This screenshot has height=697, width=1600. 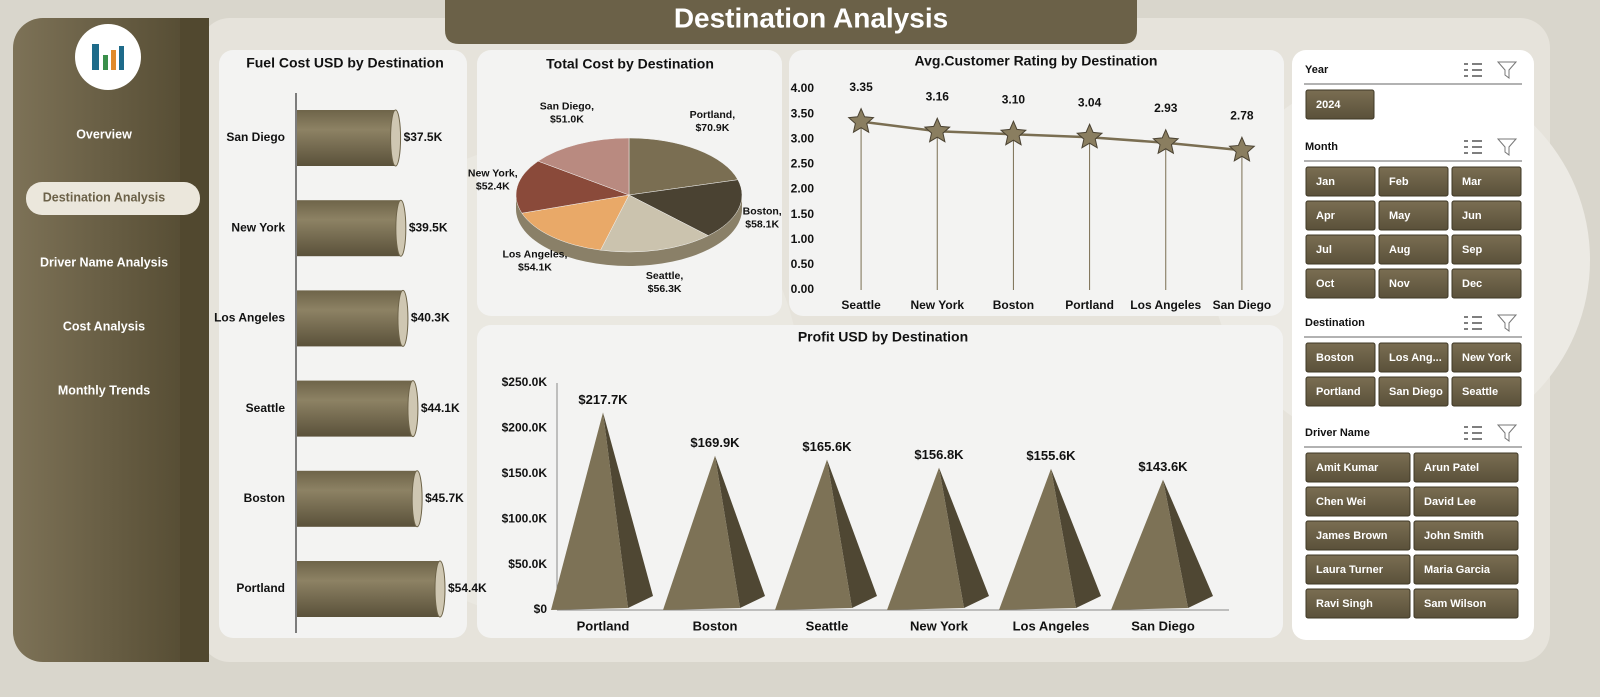 What do you see at coordinates (467, 588) in the screenshot?
I see `value-label: $54.4K` at bounding box center [467, 588].